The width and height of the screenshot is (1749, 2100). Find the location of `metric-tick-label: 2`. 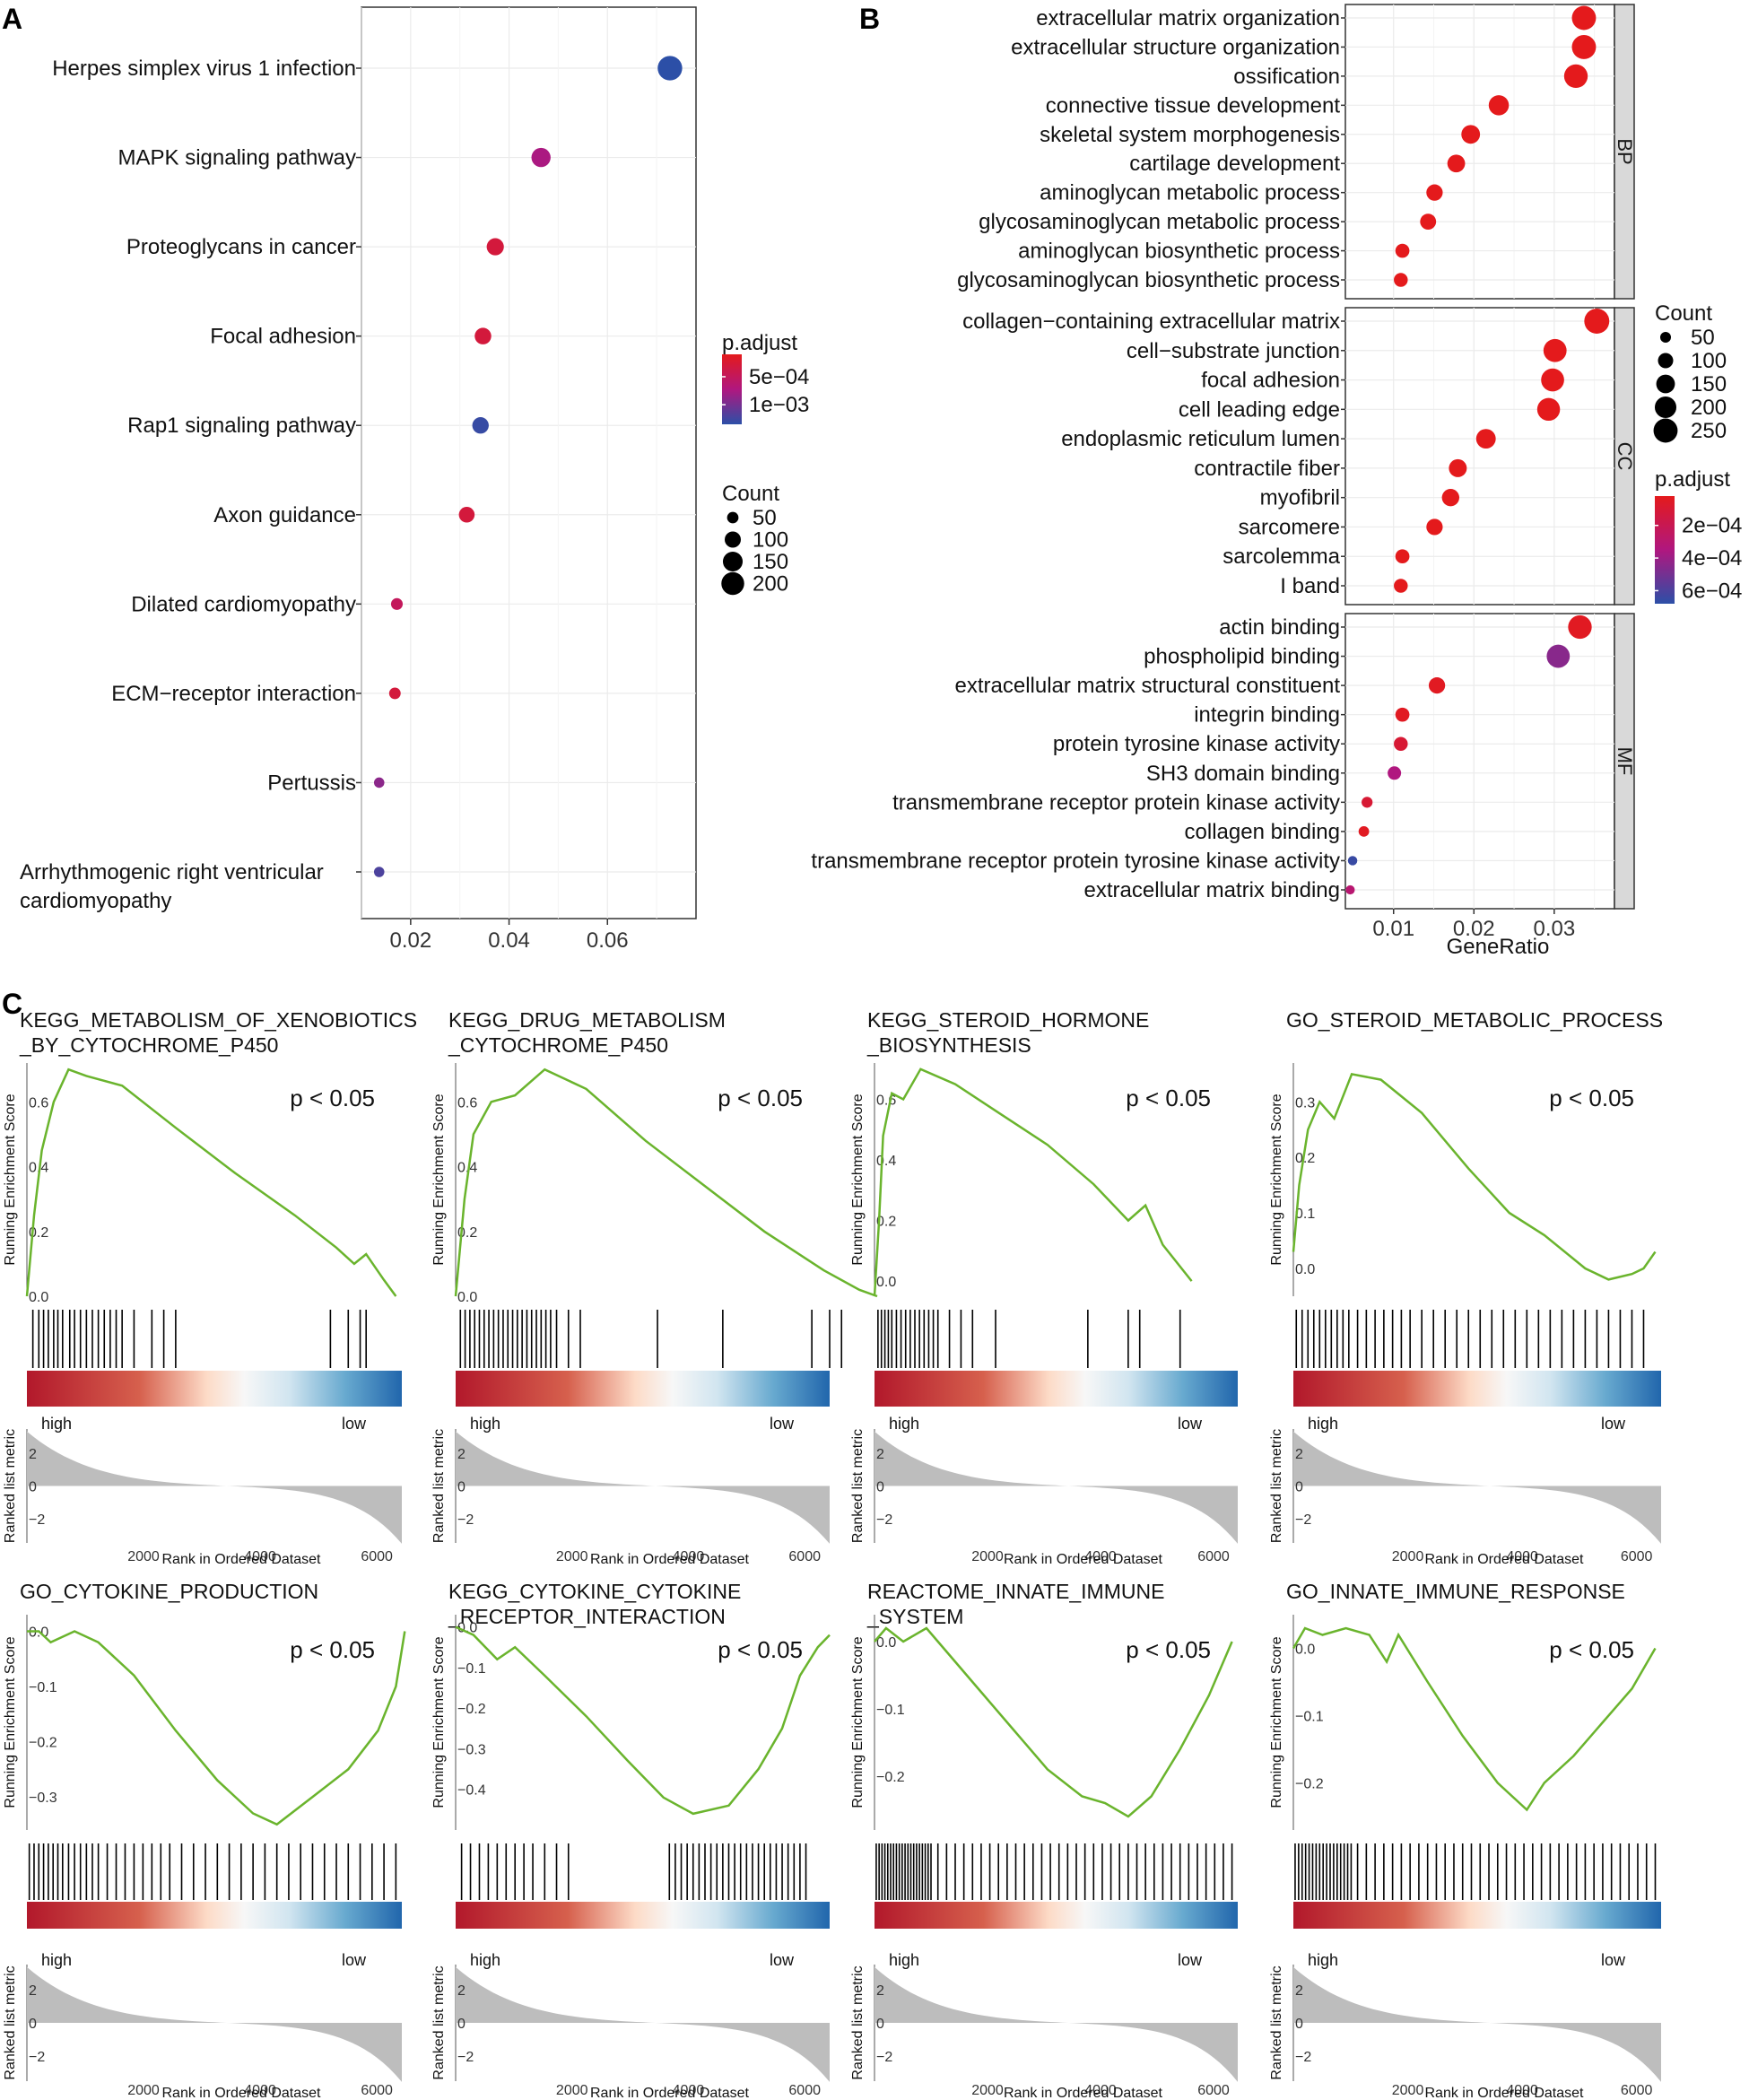

metric-tick-label: 2 is located at coordinates (880, 1991).